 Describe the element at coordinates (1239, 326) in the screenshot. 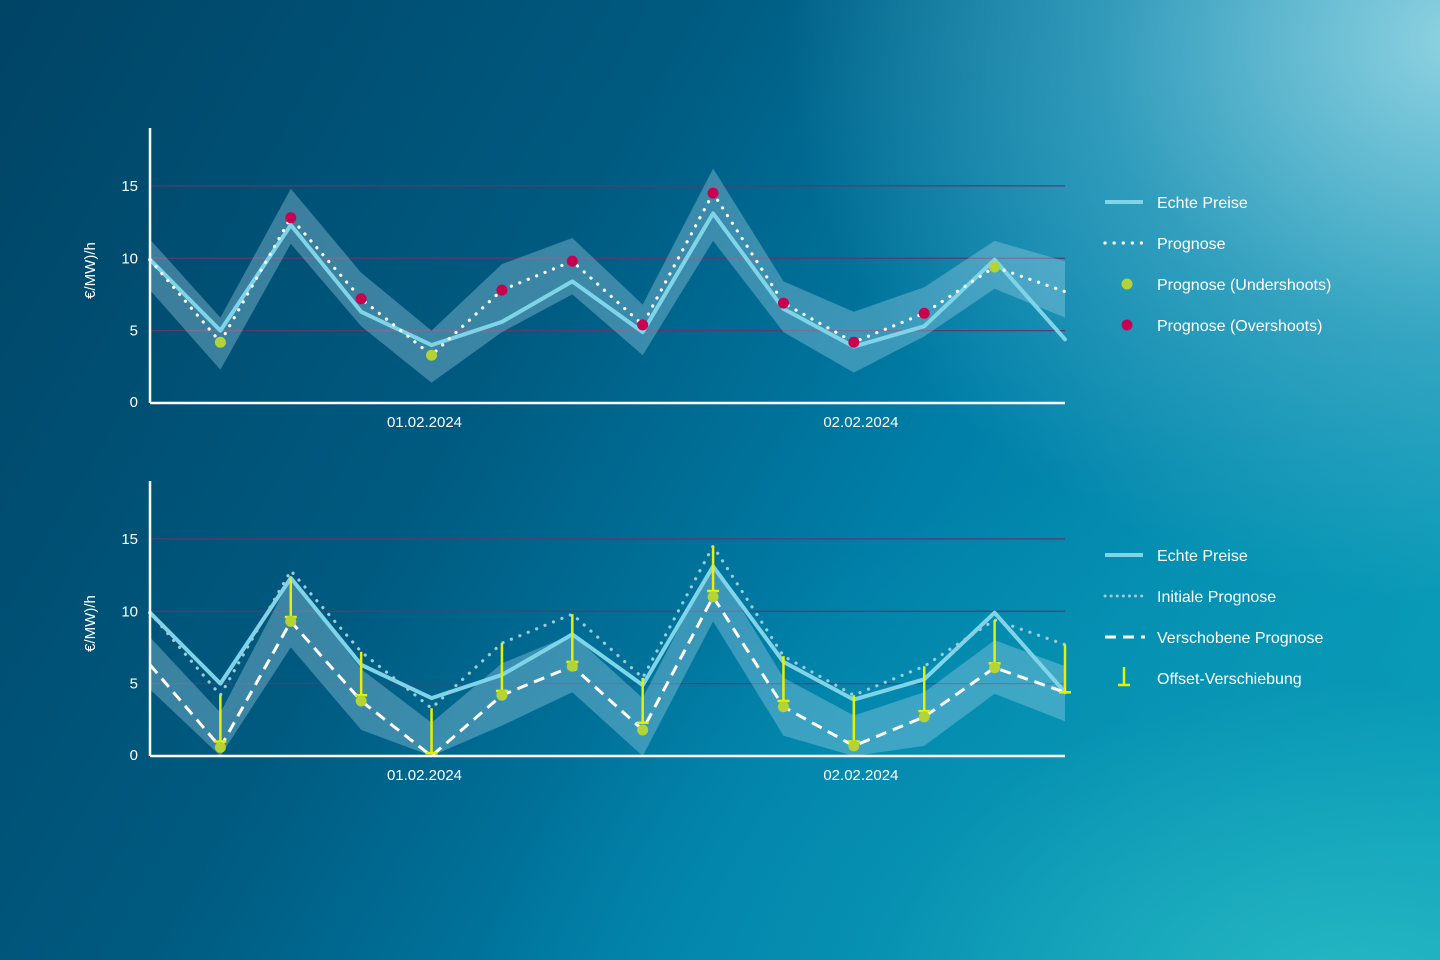

I see `legend-label: Prognose (Overshoots)` at that location.